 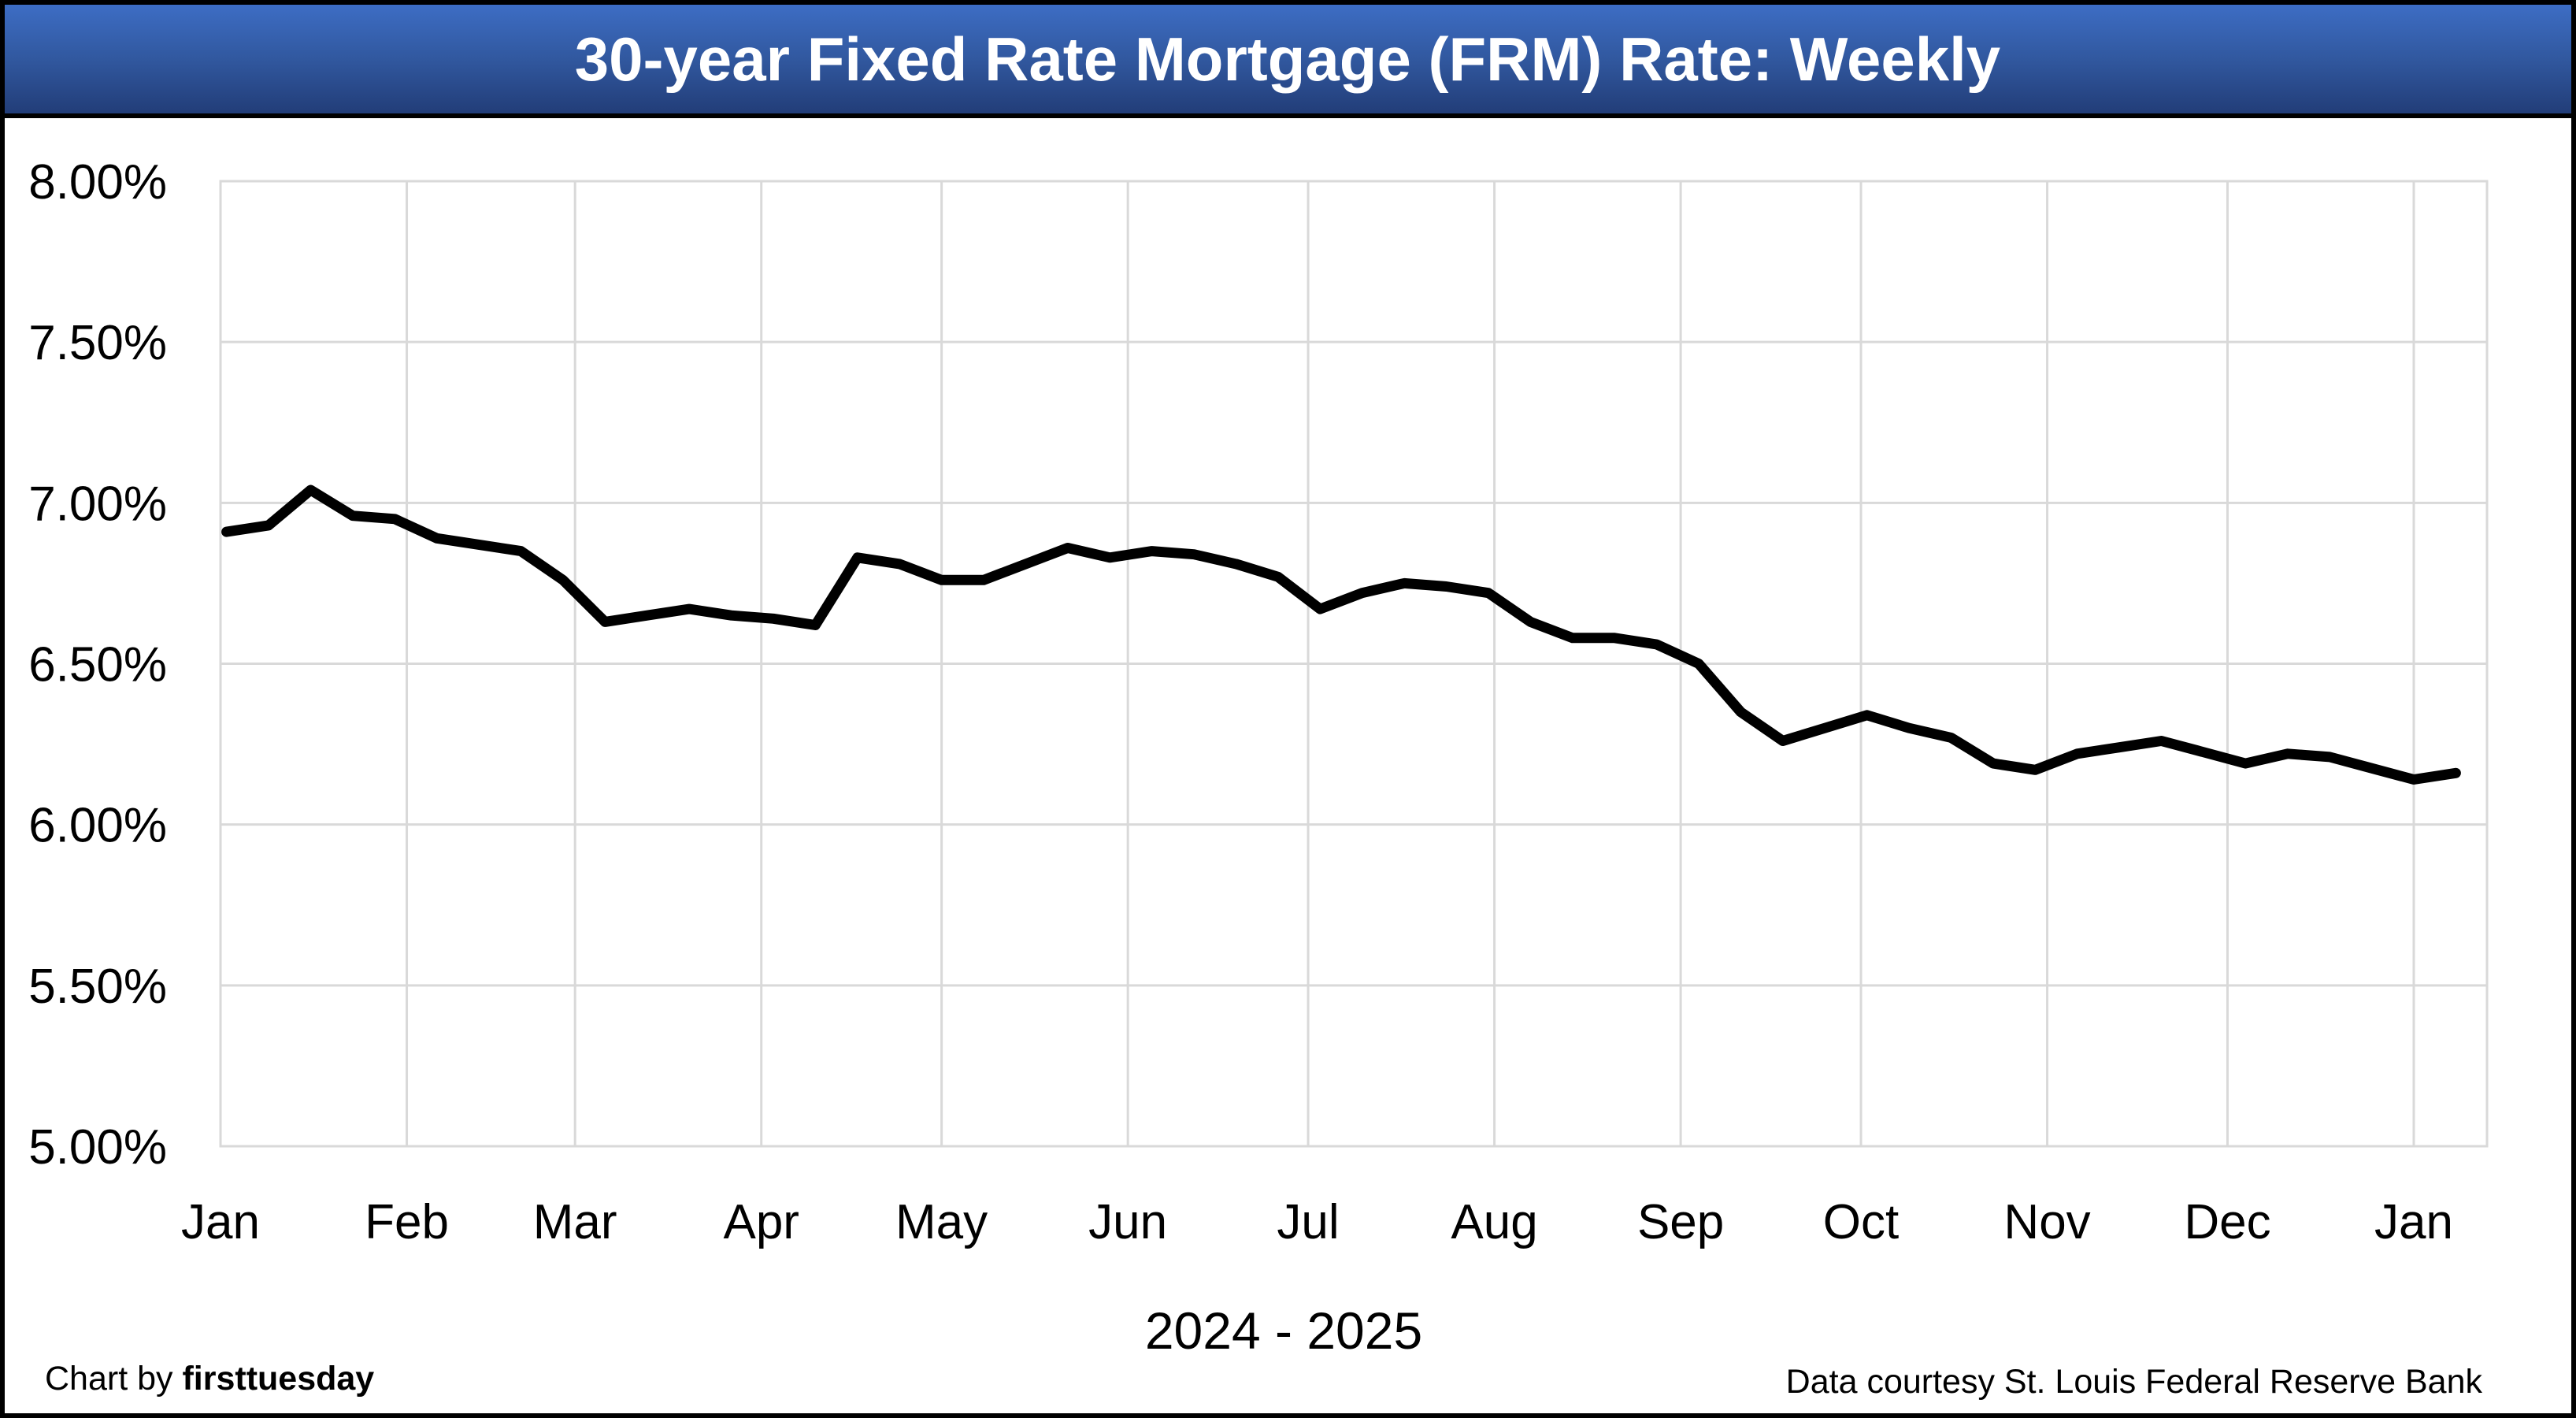 I want to click on x-tick-label: Oct, so click(x=1861, y=1222).